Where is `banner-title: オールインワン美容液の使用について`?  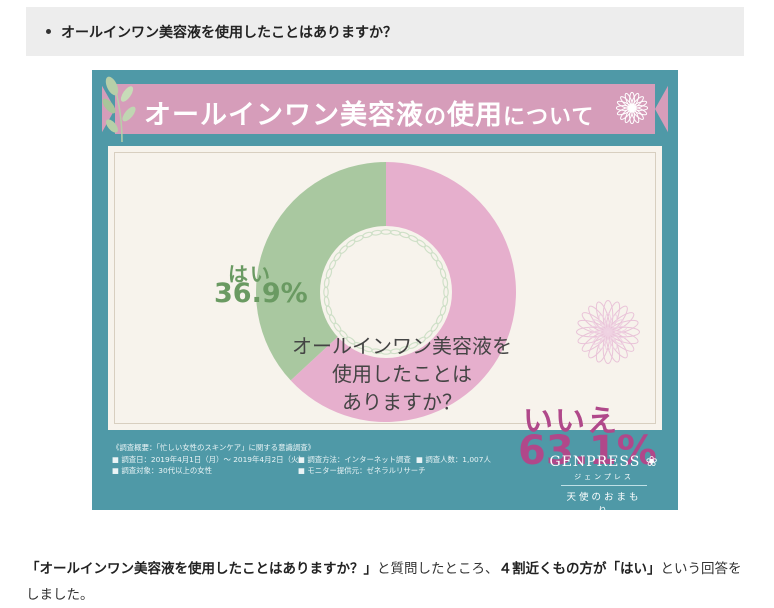 banner-title: オールインワン美容液の使用について is located at coordinates (369, 115).